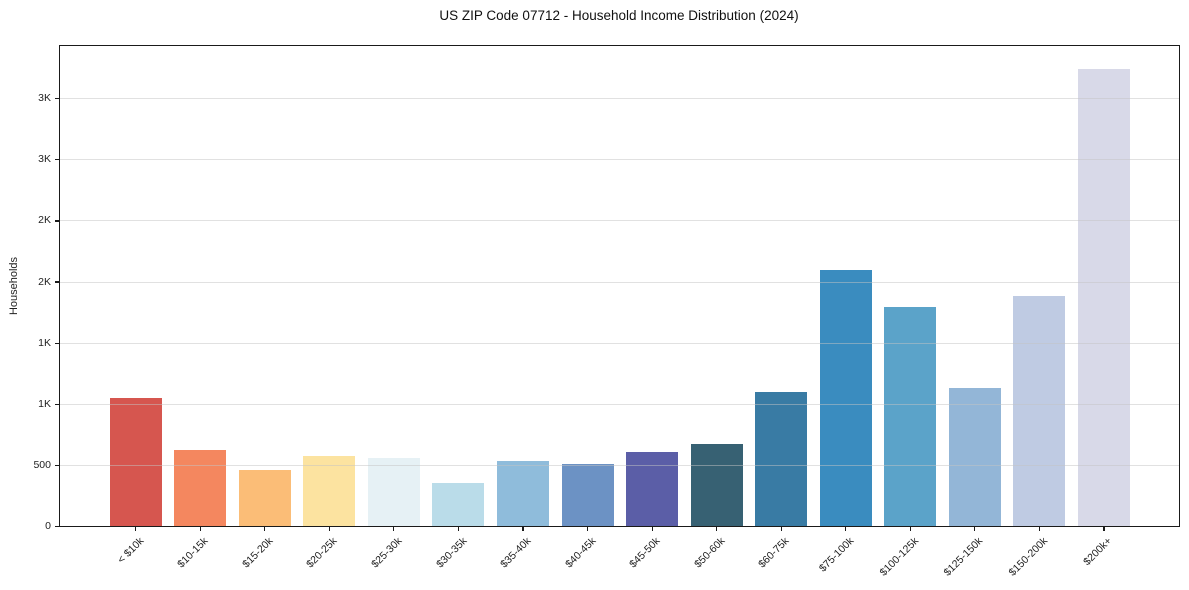 This screenshot has width=1189, height=590. What do you see at coordinates (845, 398) in the screenshot?
I see `bar-$75-100k` at bounding box center [845, 398].